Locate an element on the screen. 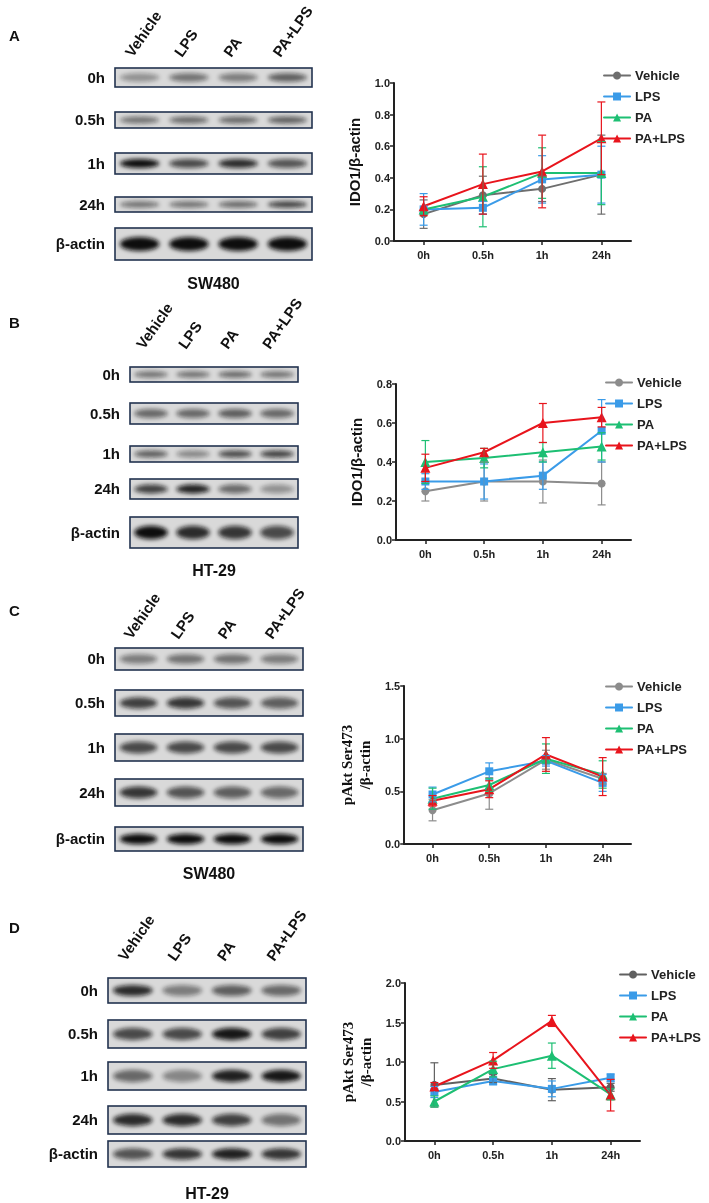 The height and width of the screenshot is (1203, 709). text: B is located at coordinates (14, 322).